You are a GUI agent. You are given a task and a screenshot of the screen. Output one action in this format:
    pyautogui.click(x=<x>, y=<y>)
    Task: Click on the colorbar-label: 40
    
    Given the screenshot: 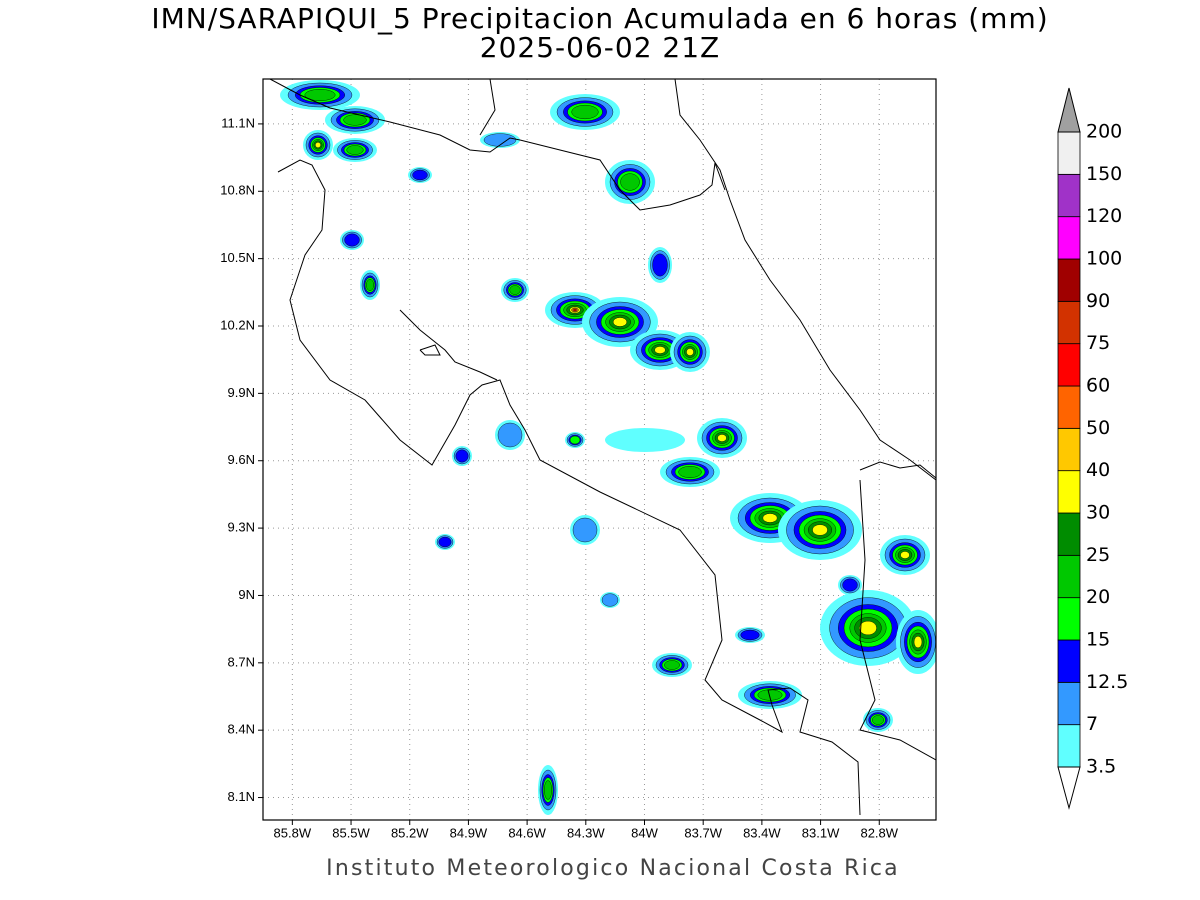 What is the action you would take?
    pyautogui.click(x=1098, y=470)
    